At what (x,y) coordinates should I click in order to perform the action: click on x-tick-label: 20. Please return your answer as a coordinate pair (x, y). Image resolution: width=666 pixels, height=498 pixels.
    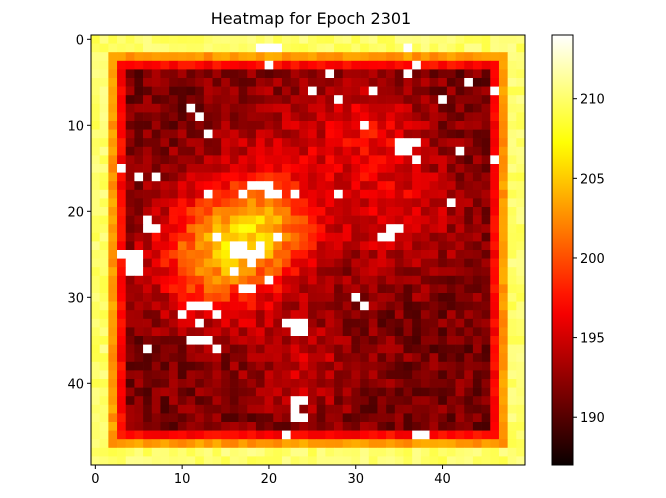
    Looking at the image, I should click on (269, 479).